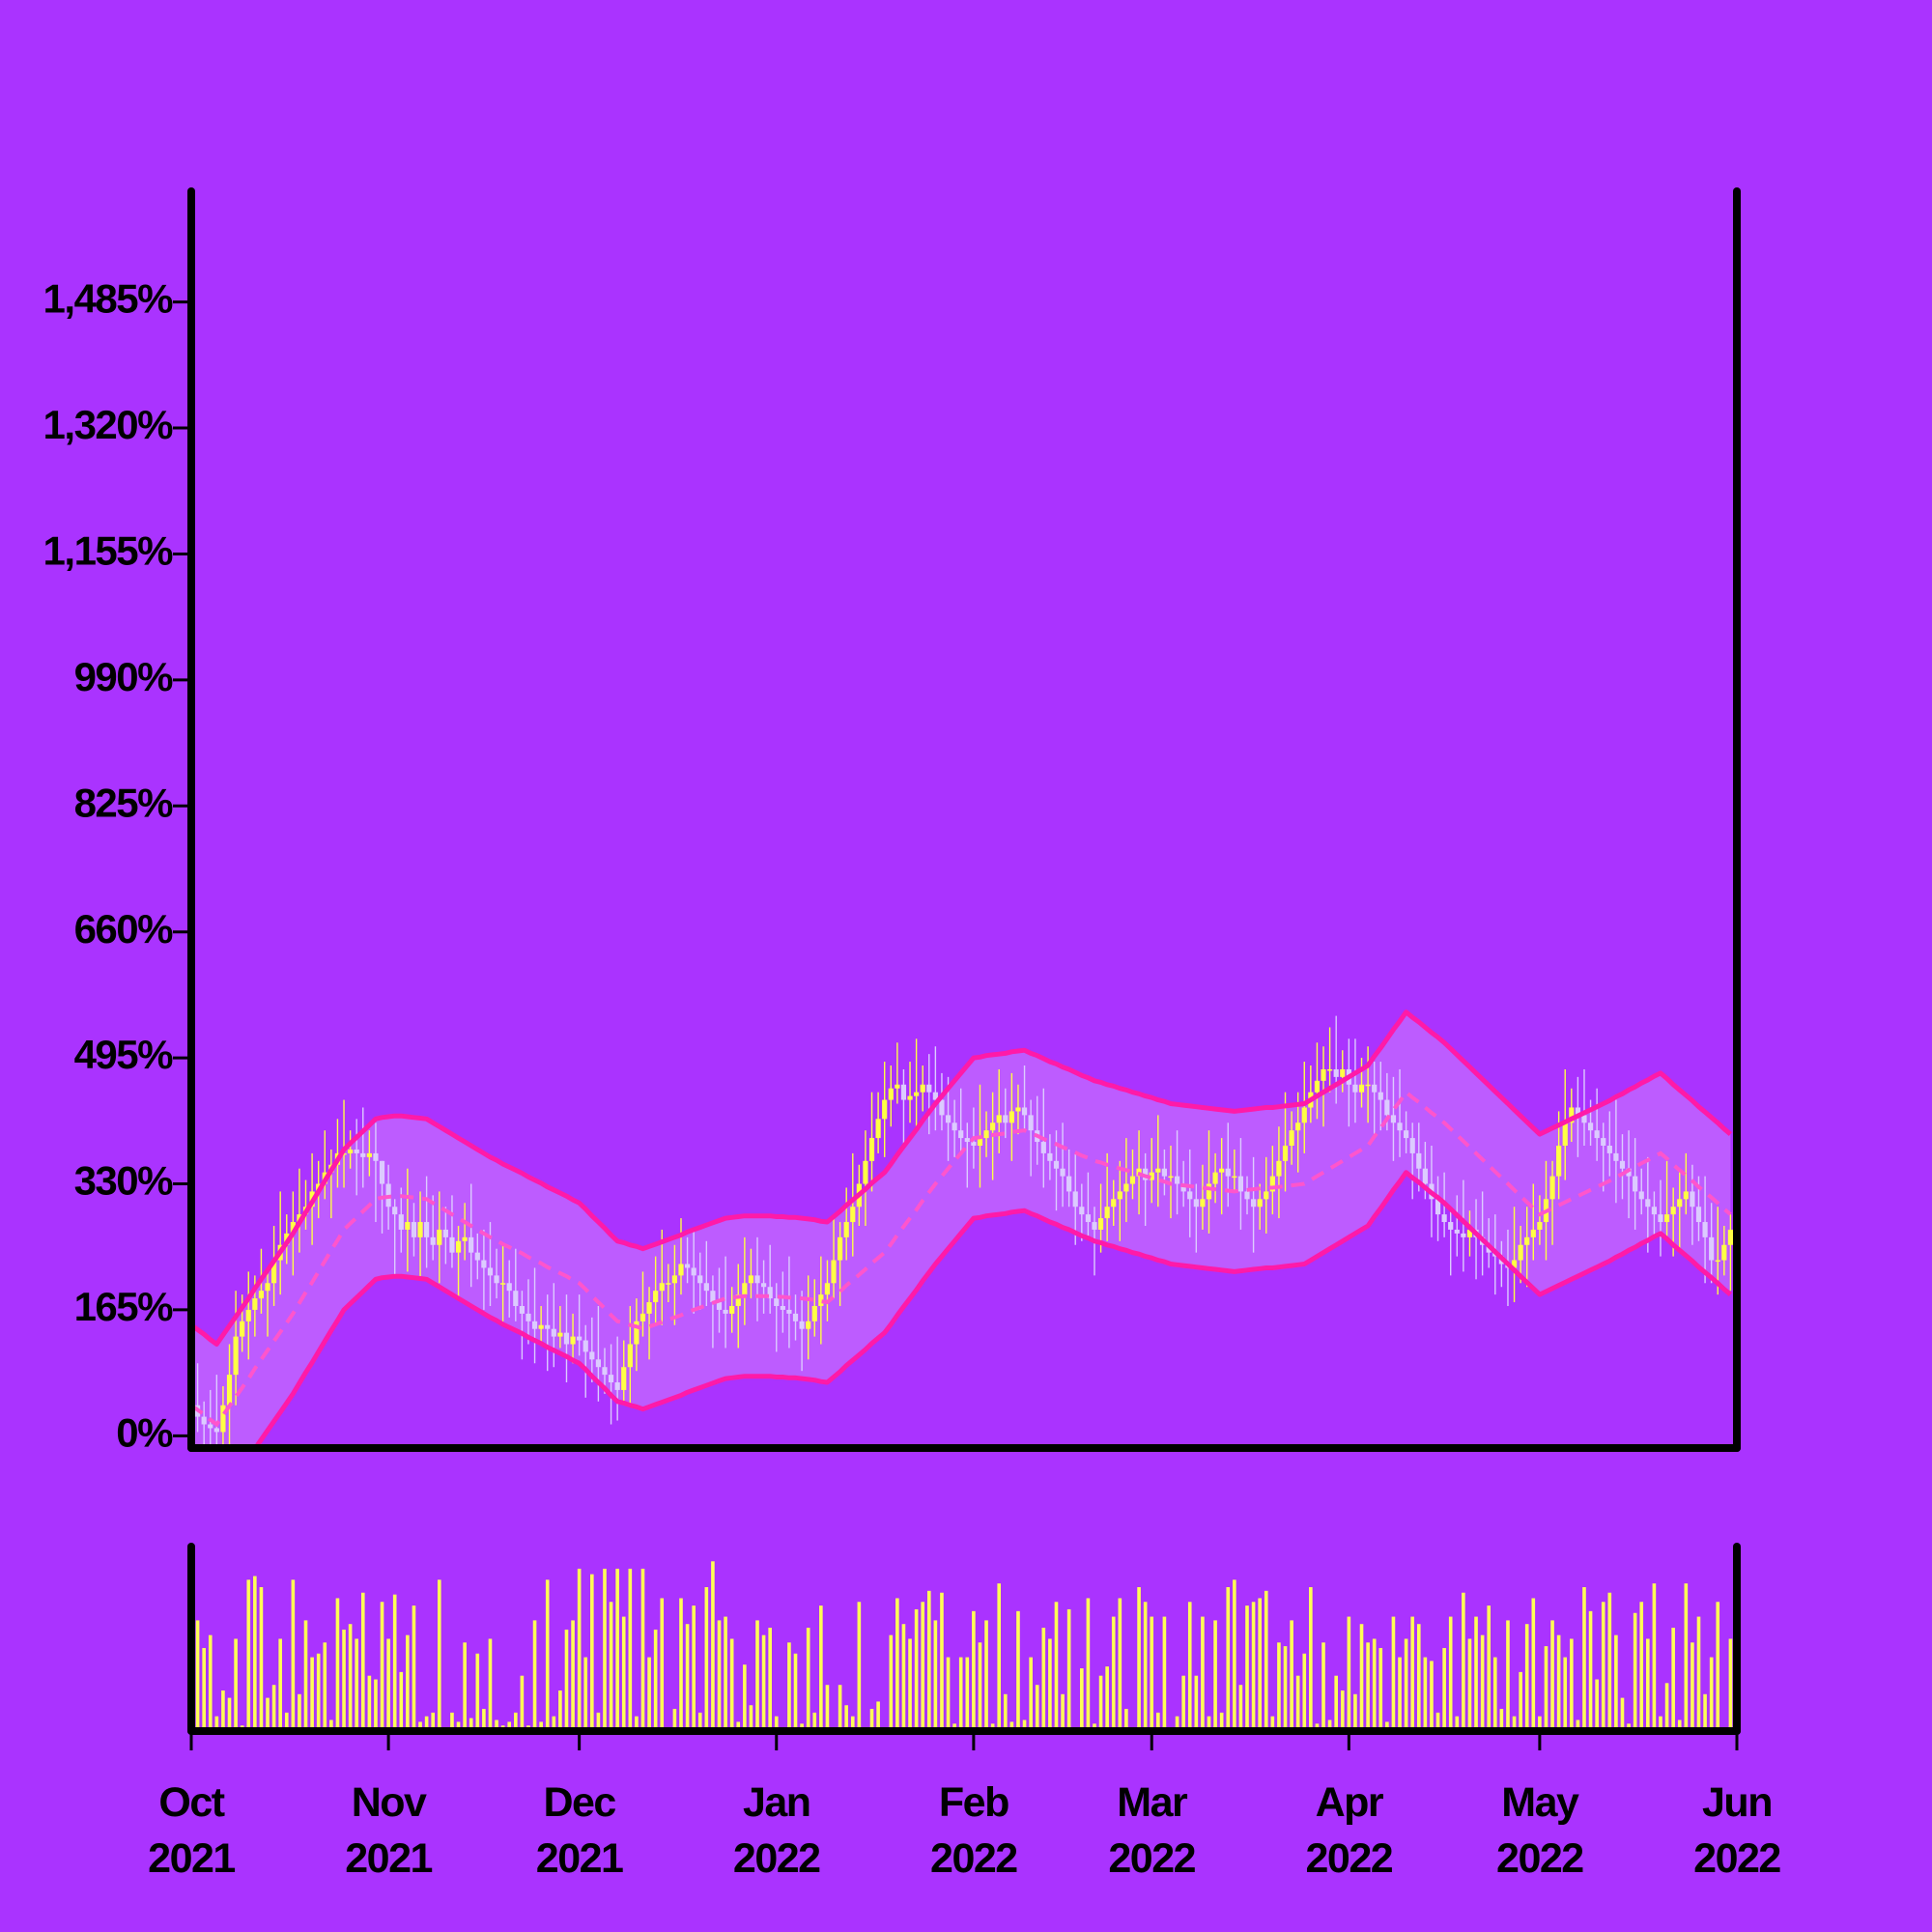 Image resolution: width=1932 pixels, height=1932 pixels. I want to click on x-tick-label: Jun 2022, so click(1736, 1830).